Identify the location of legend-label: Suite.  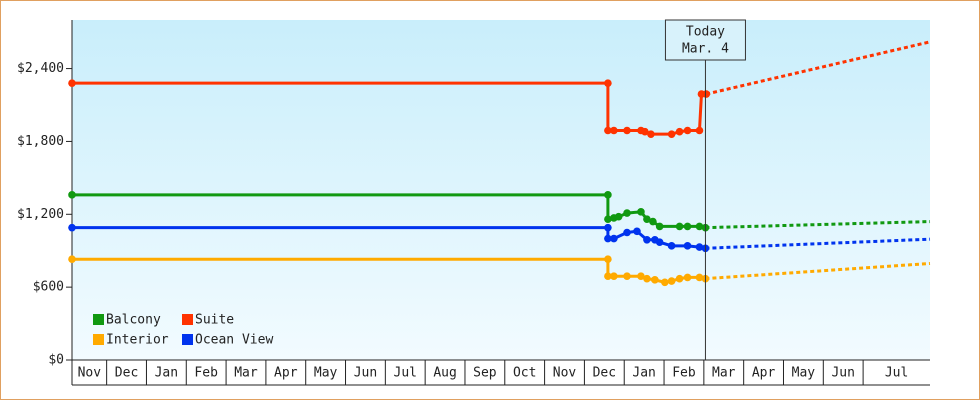
(214, 320).